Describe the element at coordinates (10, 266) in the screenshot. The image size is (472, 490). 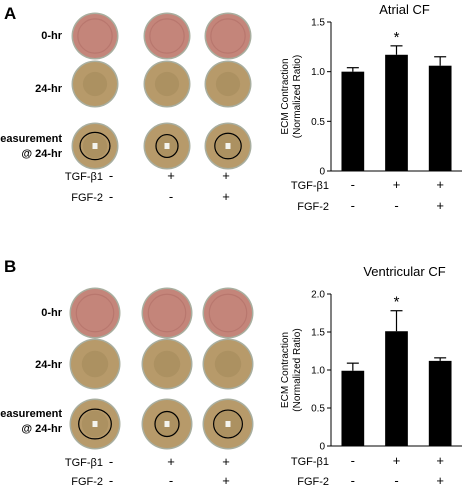
I see `panel-label: B` at that location.